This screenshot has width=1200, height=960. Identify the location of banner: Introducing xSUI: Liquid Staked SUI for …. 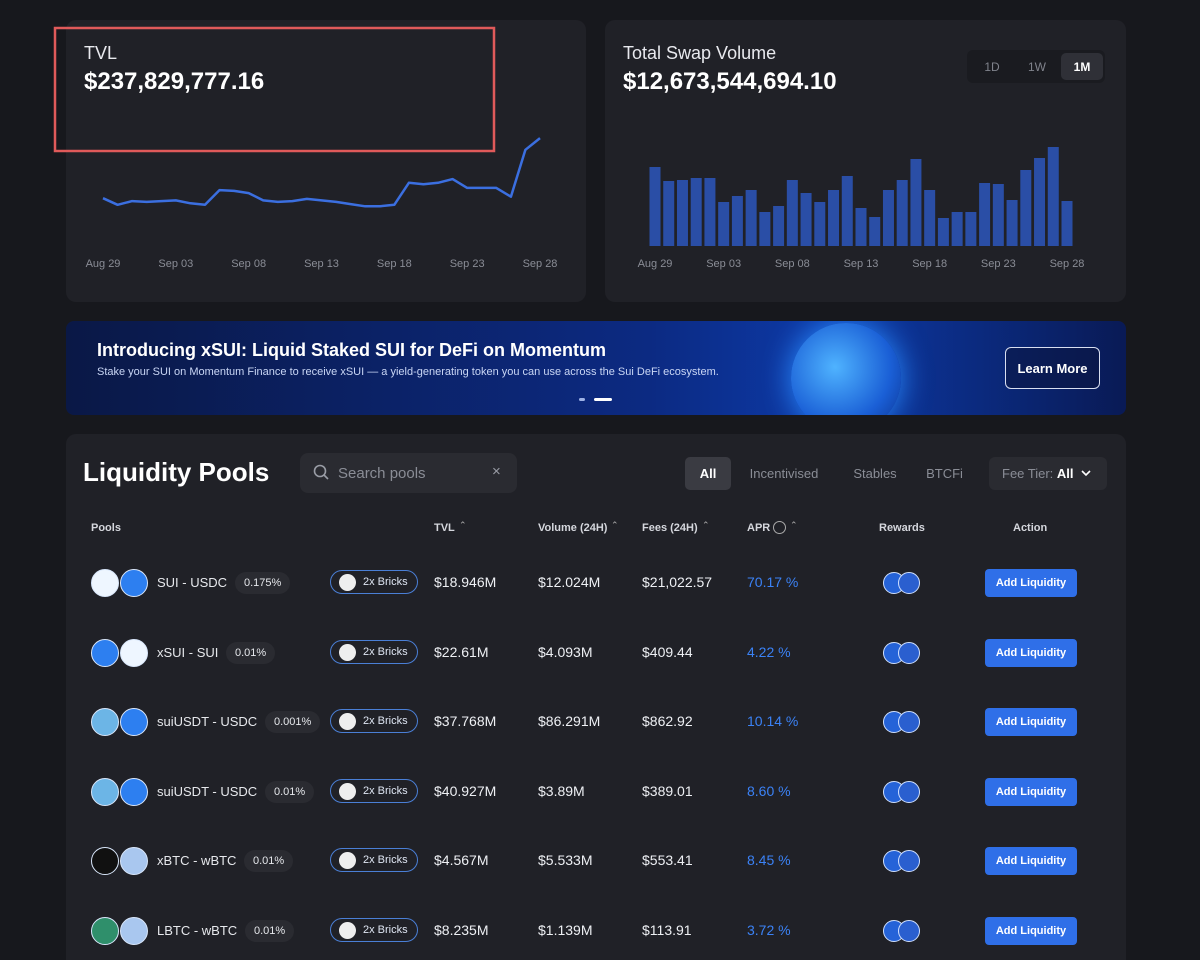
(596, 368).